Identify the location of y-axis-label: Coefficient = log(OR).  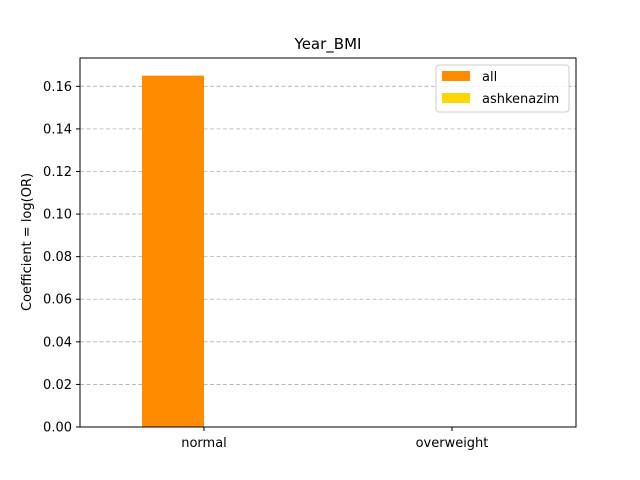
(27, 242).